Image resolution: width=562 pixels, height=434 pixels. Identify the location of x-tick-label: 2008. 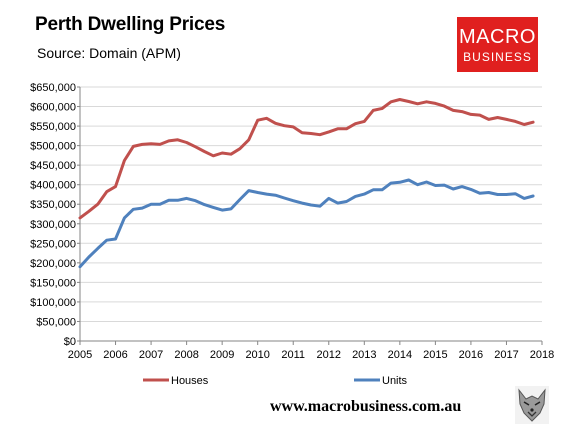
(186, 355).